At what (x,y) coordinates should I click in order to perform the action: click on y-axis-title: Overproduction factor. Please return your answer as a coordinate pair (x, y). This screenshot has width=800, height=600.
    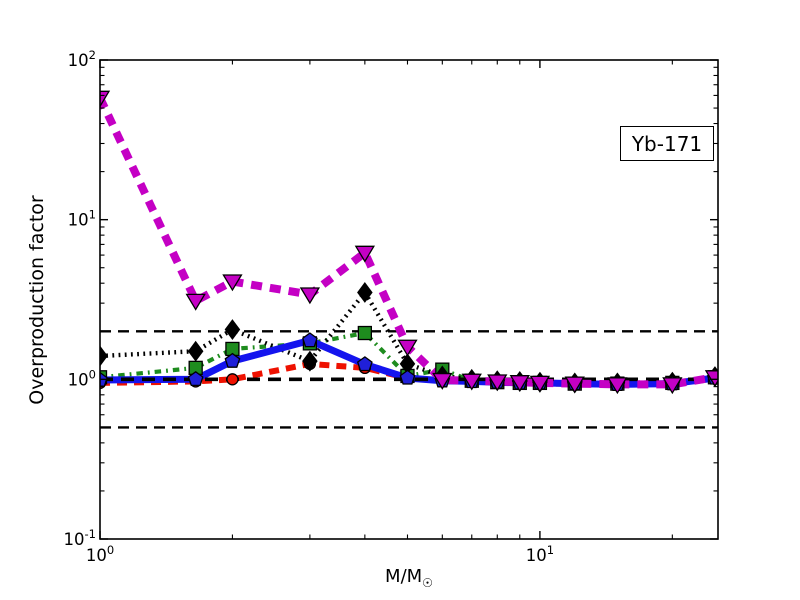
    Looking at the image, I should click on (37, 300).